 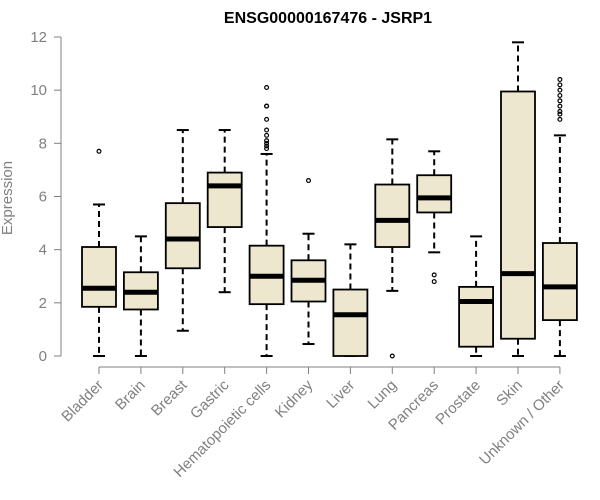 What do you see at coordinates (38, 37) in the screenshot?
I see `y-tick-label-6: 12` at bounding box center [38, 37].